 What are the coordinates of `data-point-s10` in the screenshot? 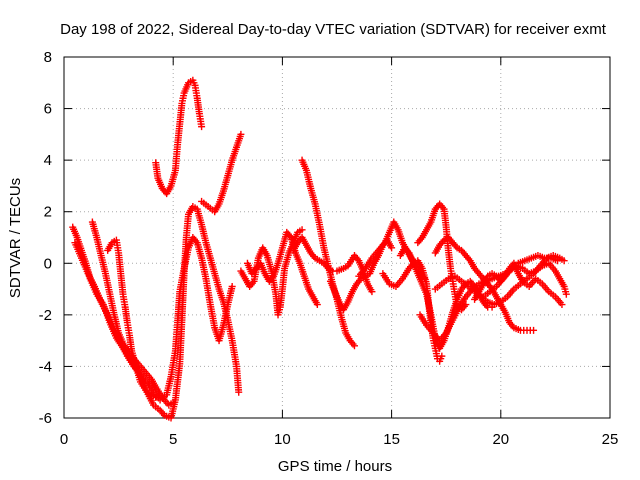 It's located at (392, 248).